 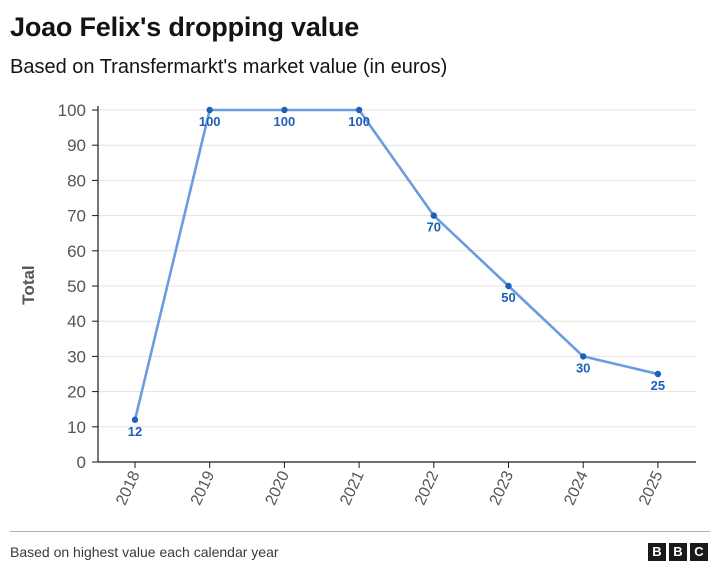 I want to click on bbc-logo: B B C, so click(x=678, y=552).